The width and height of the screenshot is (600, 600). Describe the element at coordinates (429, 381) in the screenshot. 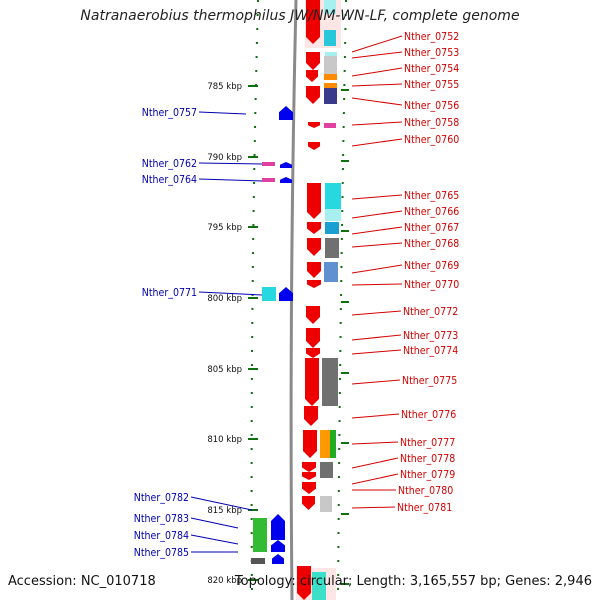

I see `gene-label-right: Nther_0775` at that location.